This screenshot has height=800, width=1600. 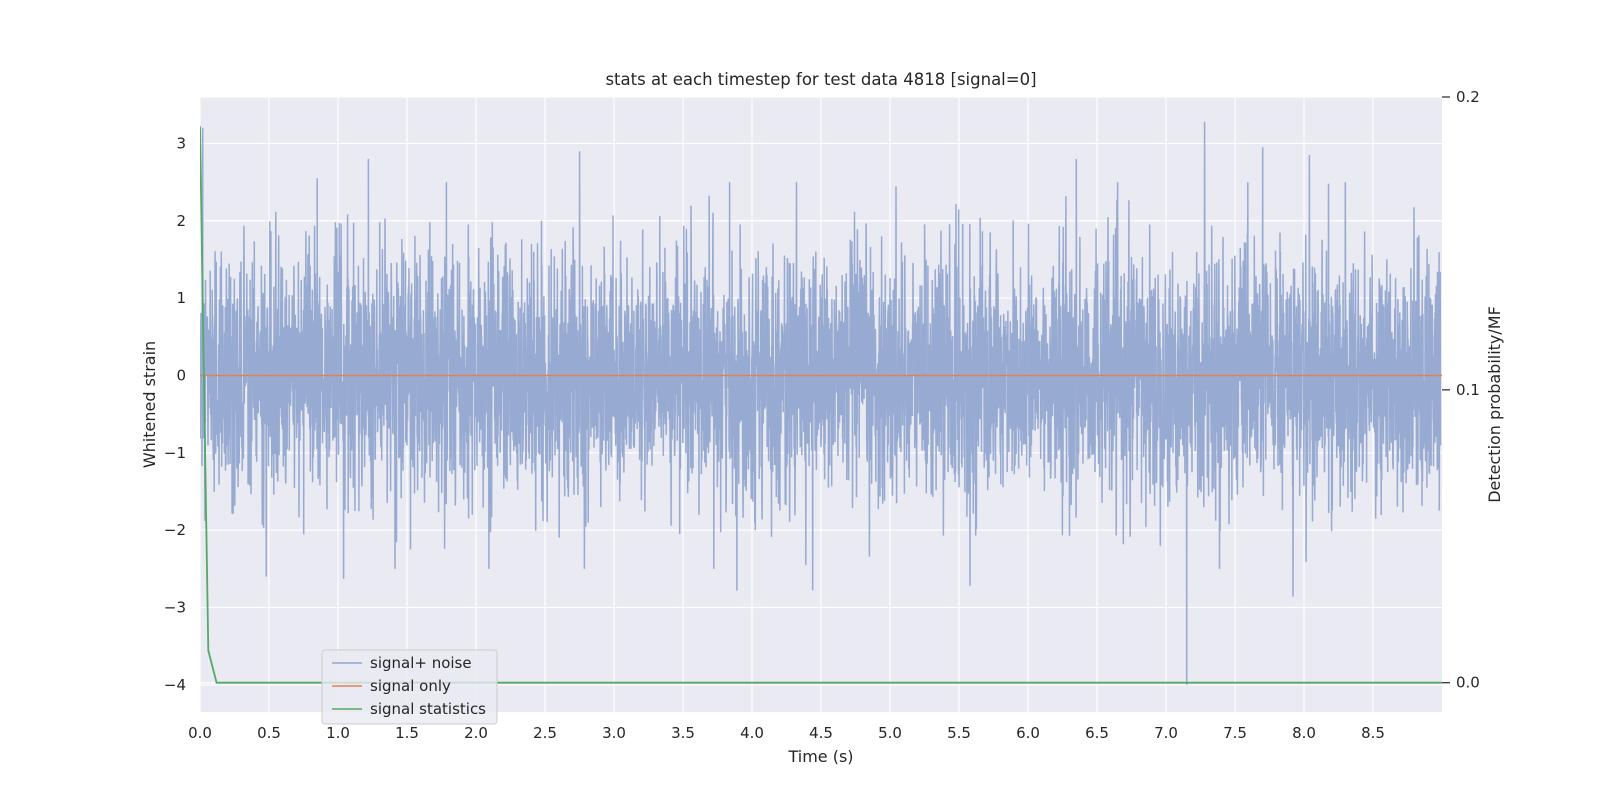 What do you see at coordinates (175, 685) in the screenshot?
I see `y-tick-label: −4` at bounding box center [175, 685].